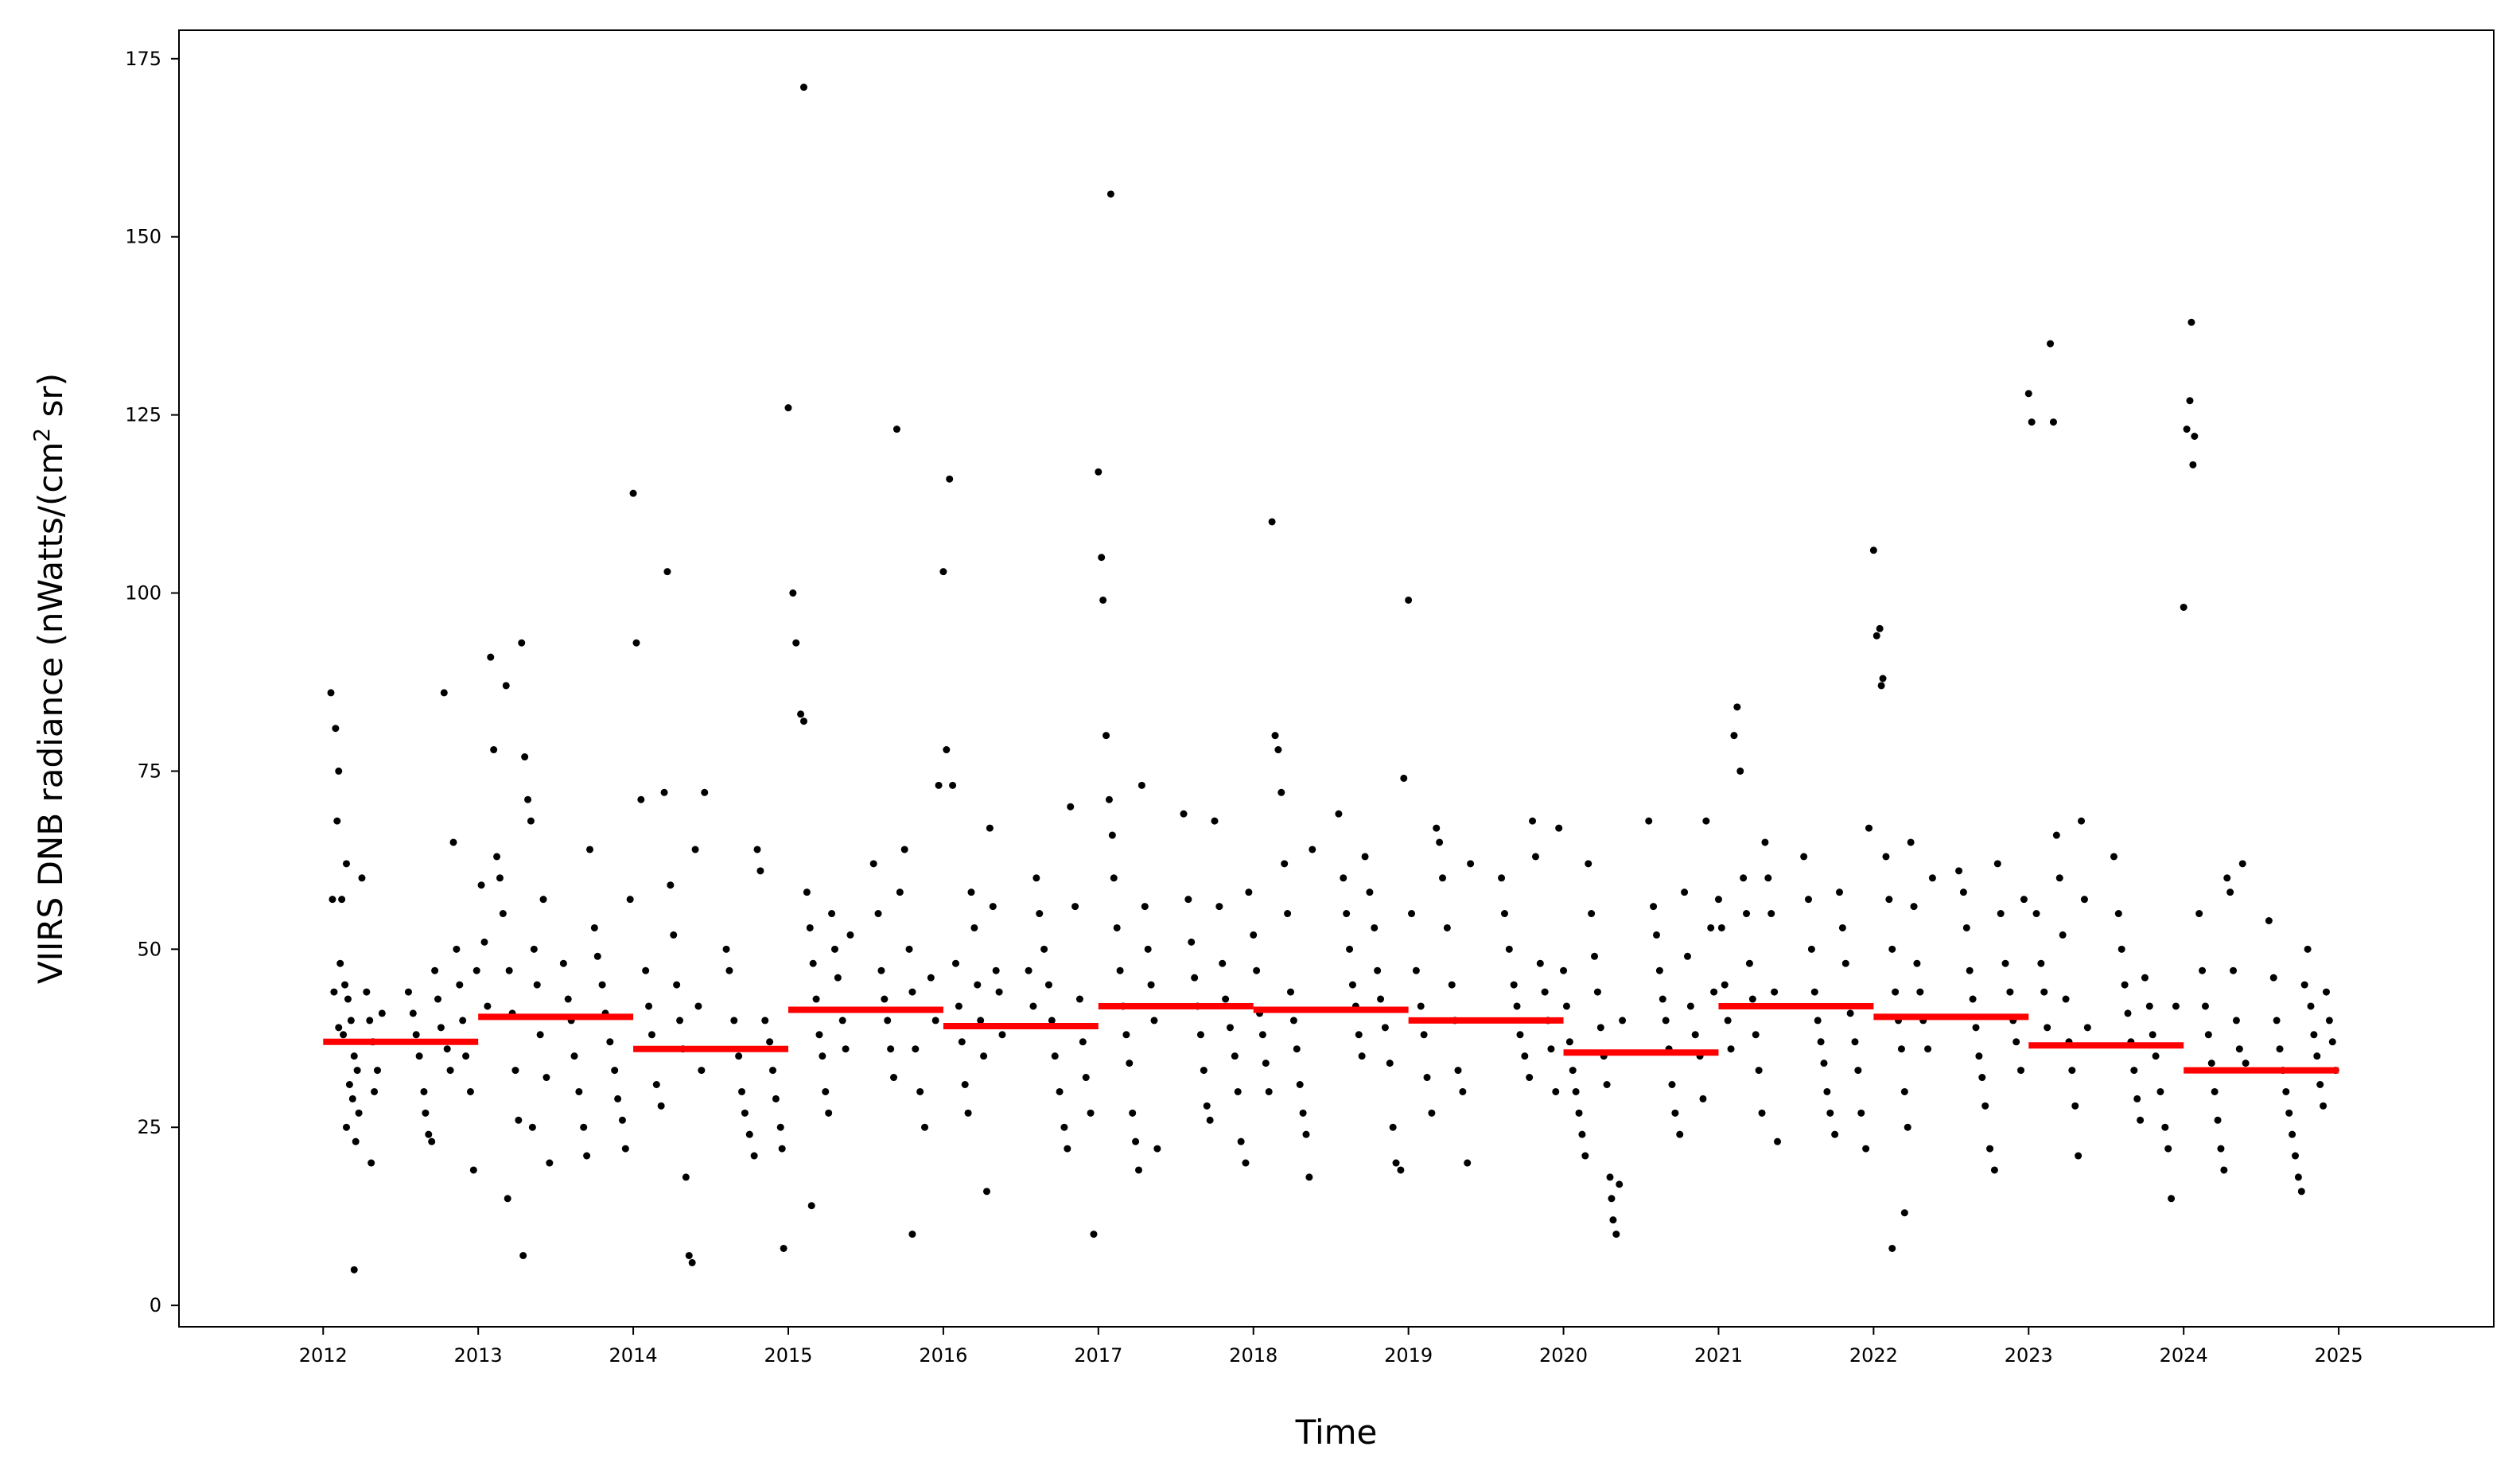 The height and width of the screenshot is (1462, 2520). What do you see at coordinates (1563, 1355) in the screenshot?
I see `x-tick-label-2020: 2020` at bounding box center [1563, 1355].